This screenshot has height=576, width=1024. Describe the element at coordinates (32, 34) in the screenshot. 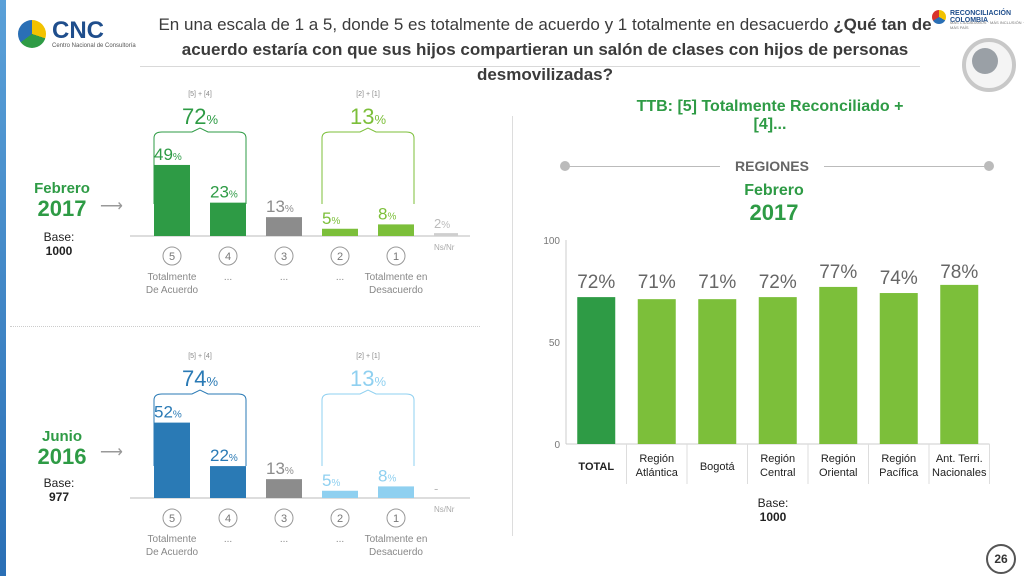

I see `cnc-logo-icon` at that location.